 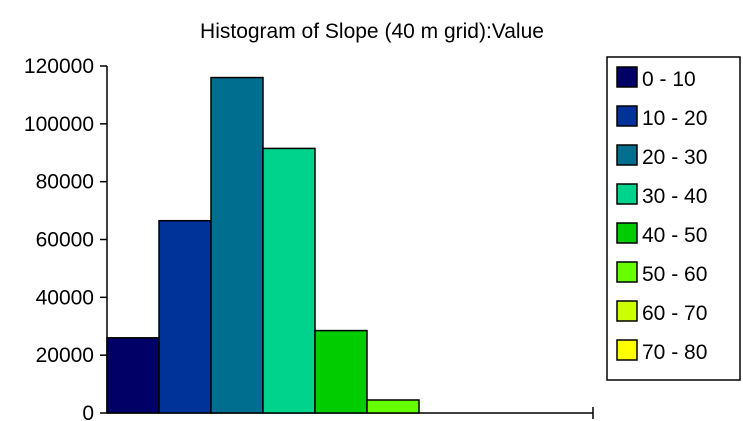 What do you see at coordinates (65, 355) in the screenshot?
I see `y-tick-label: 20000` at bounding box center [65, 355].